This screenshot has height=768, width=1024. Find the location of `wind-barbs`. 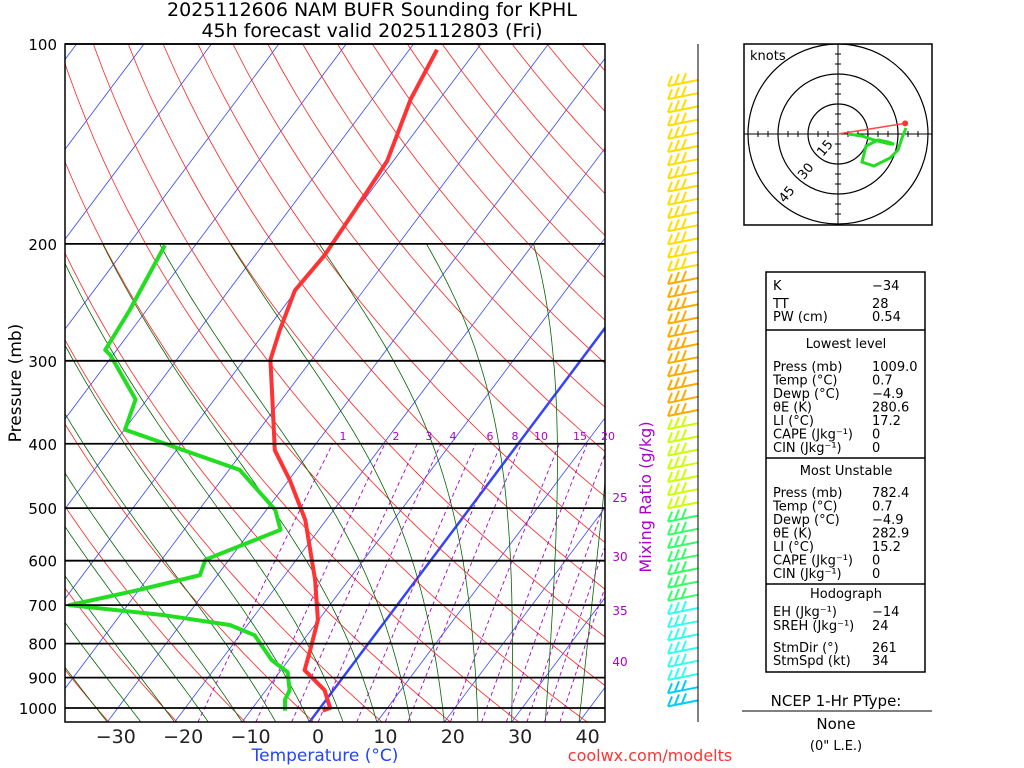

wind-barbs is located at coordinates (683, 390).